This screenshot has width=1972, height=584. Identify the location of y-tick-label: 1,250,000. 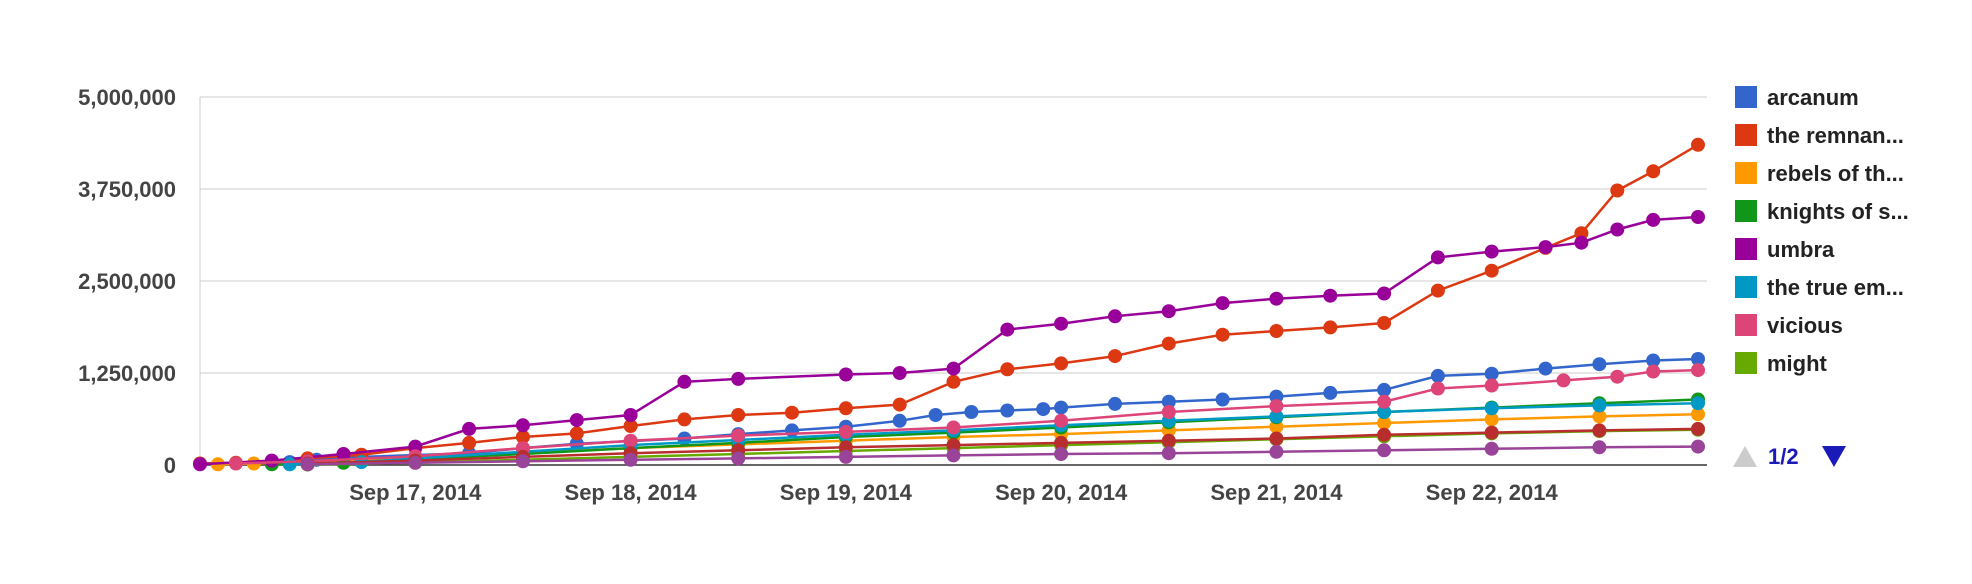
(127, 373).